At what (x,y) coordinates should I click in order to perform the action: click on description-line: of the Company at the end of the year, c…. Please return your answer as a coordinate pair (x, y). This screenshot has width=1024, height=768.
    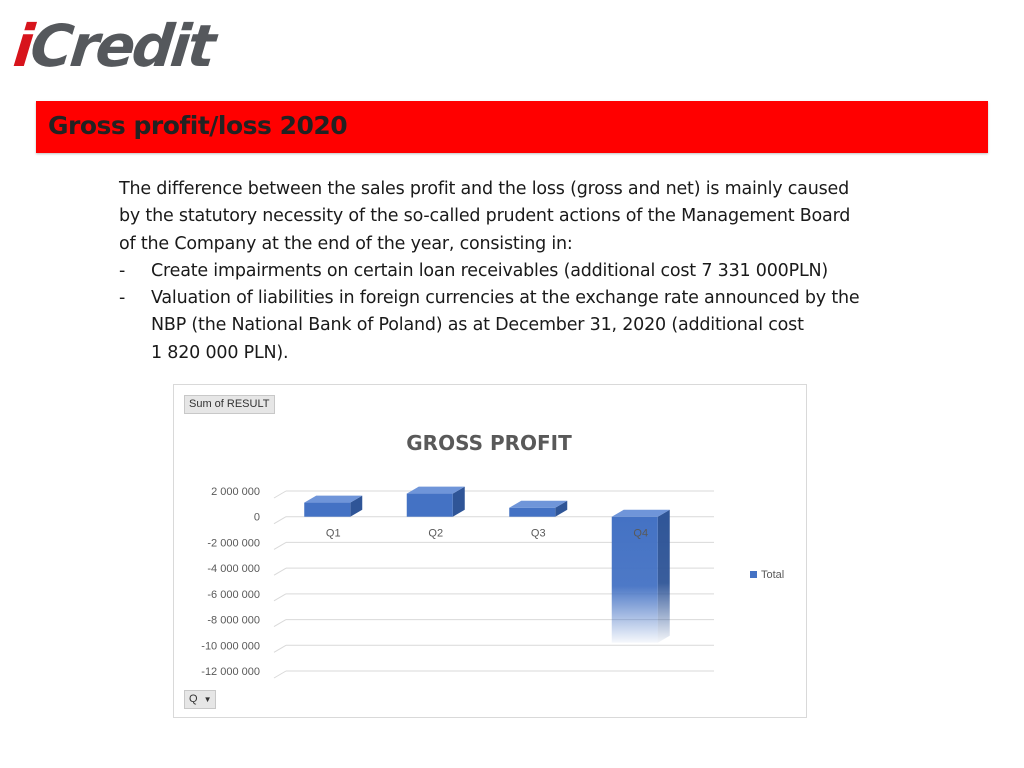
    Looking at the image, I should click on (346, 243).